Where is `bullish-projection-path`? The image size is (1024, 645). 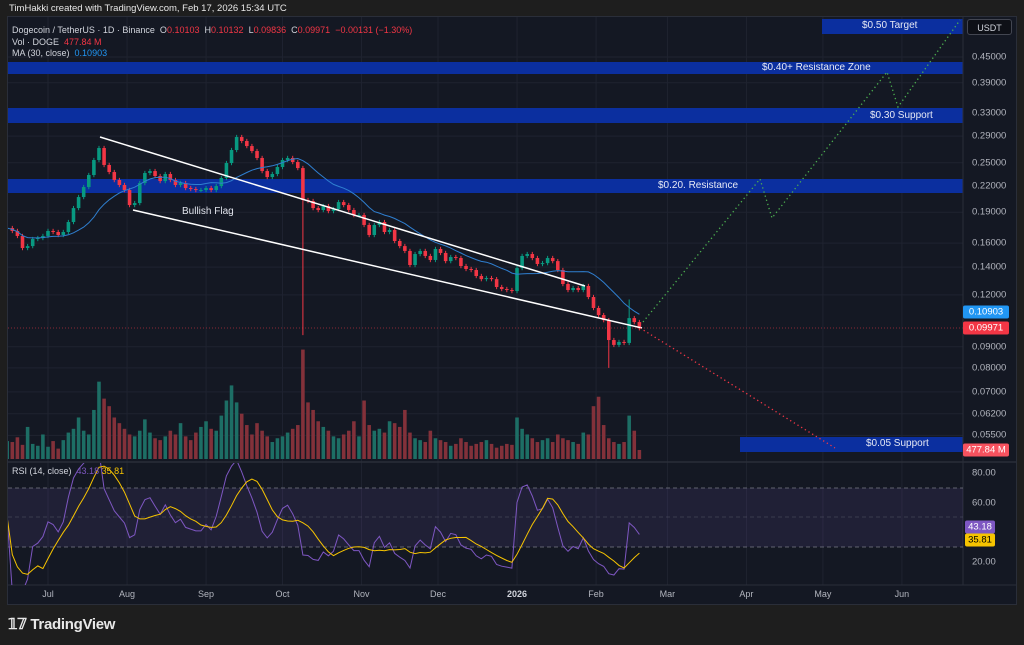 bullish-projection-path is located at coordinates (801, 171).